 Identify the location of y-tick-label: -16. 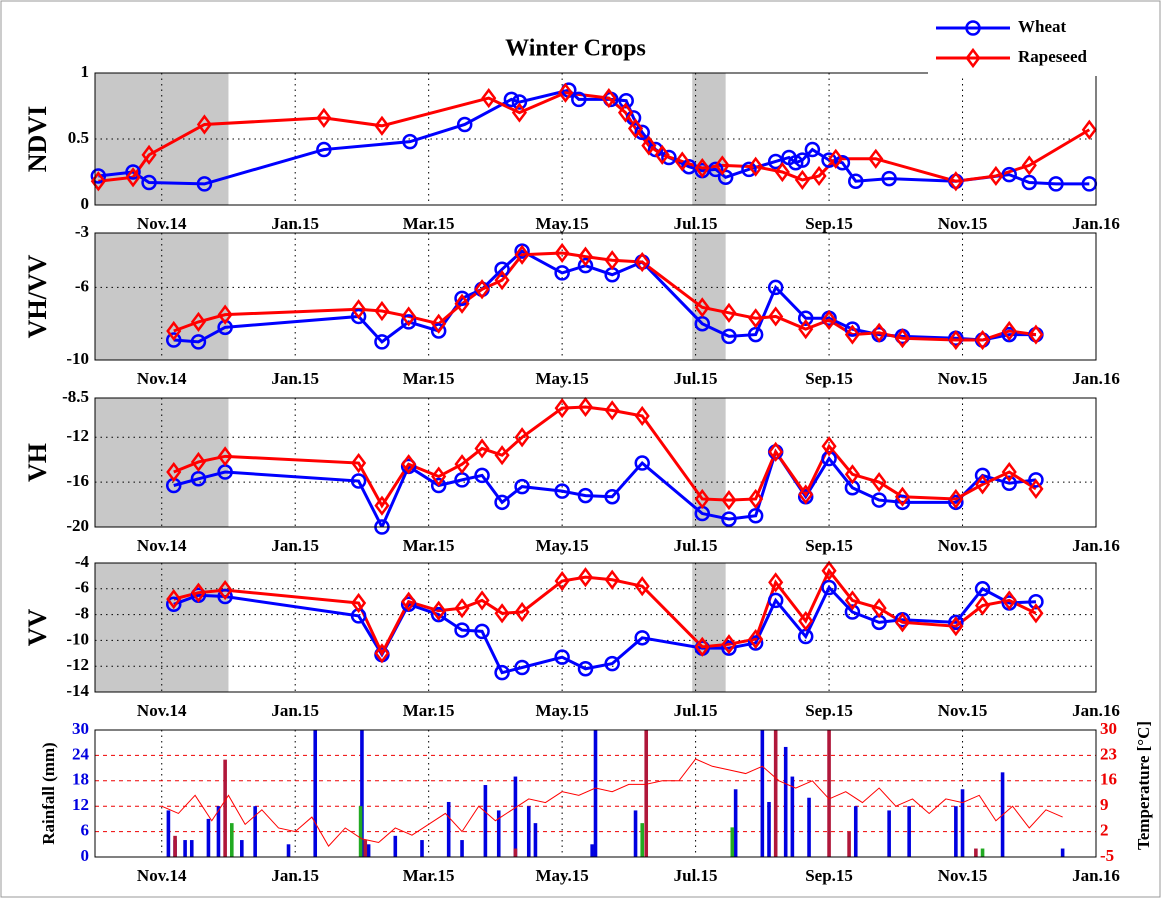
(77, 480).